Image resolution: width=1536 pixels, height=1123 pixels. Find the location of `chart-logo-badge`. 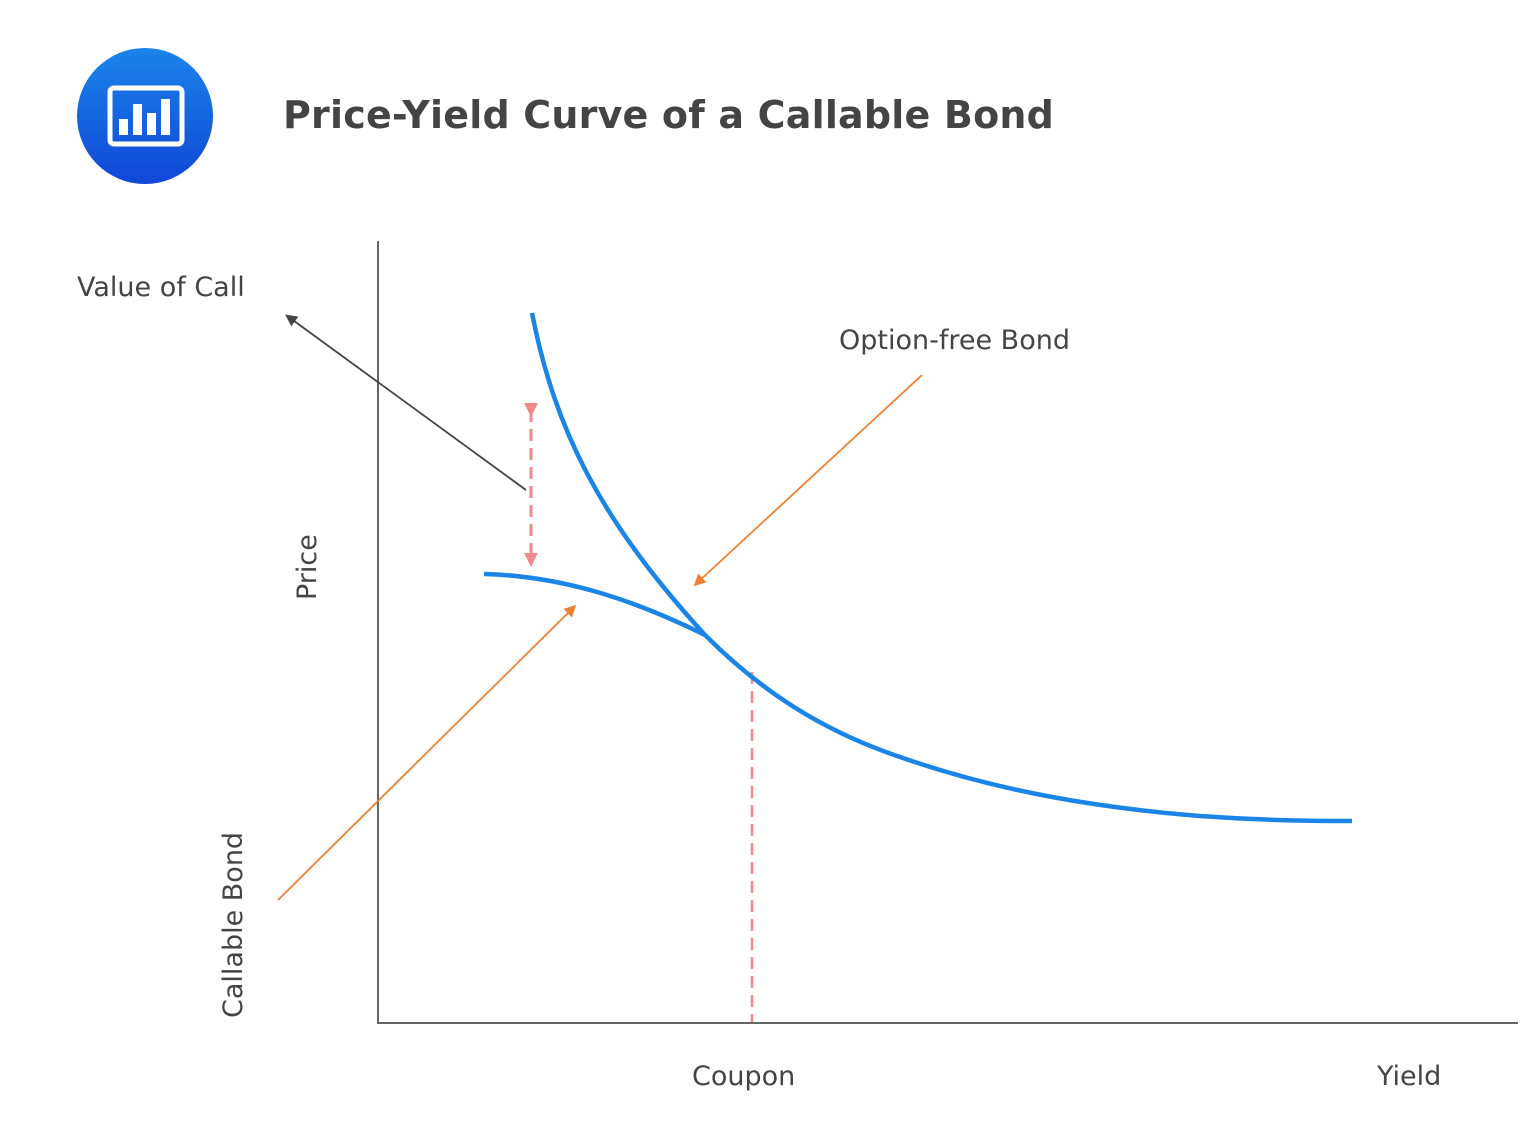

chart-logo-badge is located at coordinates (145, 116).